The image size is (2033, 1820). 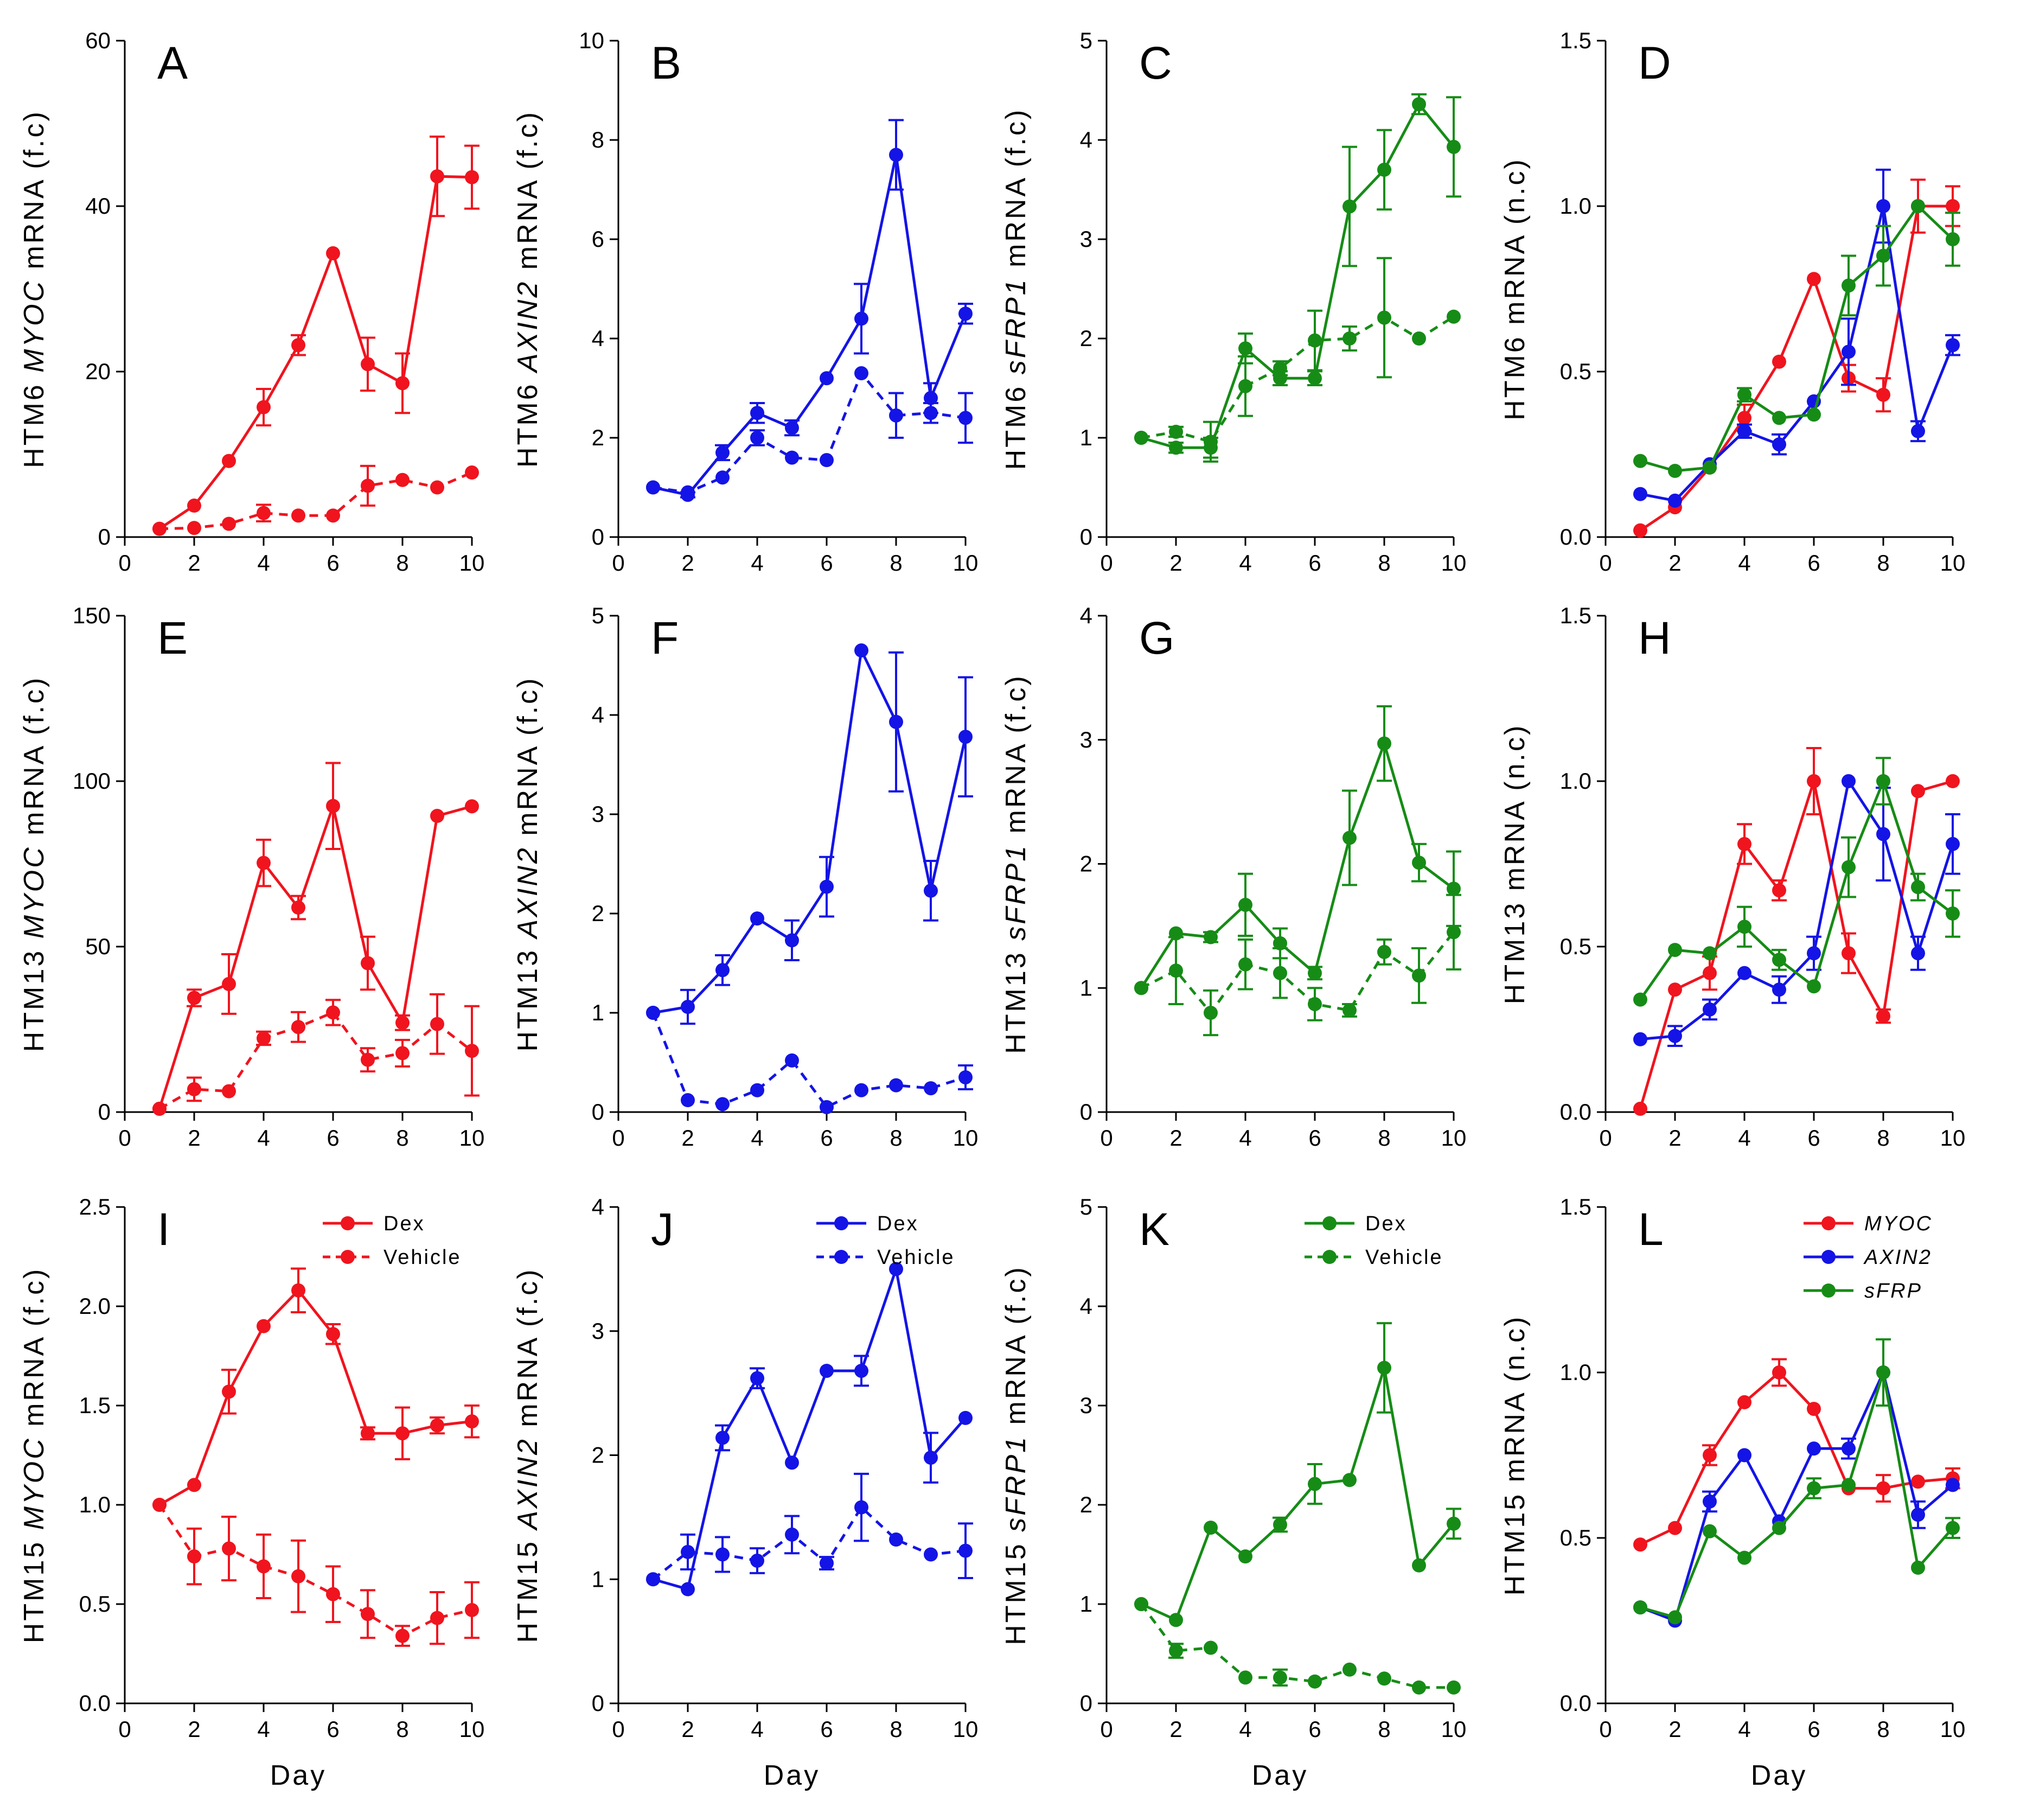 I want to click on y-tick-label: 5, so click(x=1086, y=1206).